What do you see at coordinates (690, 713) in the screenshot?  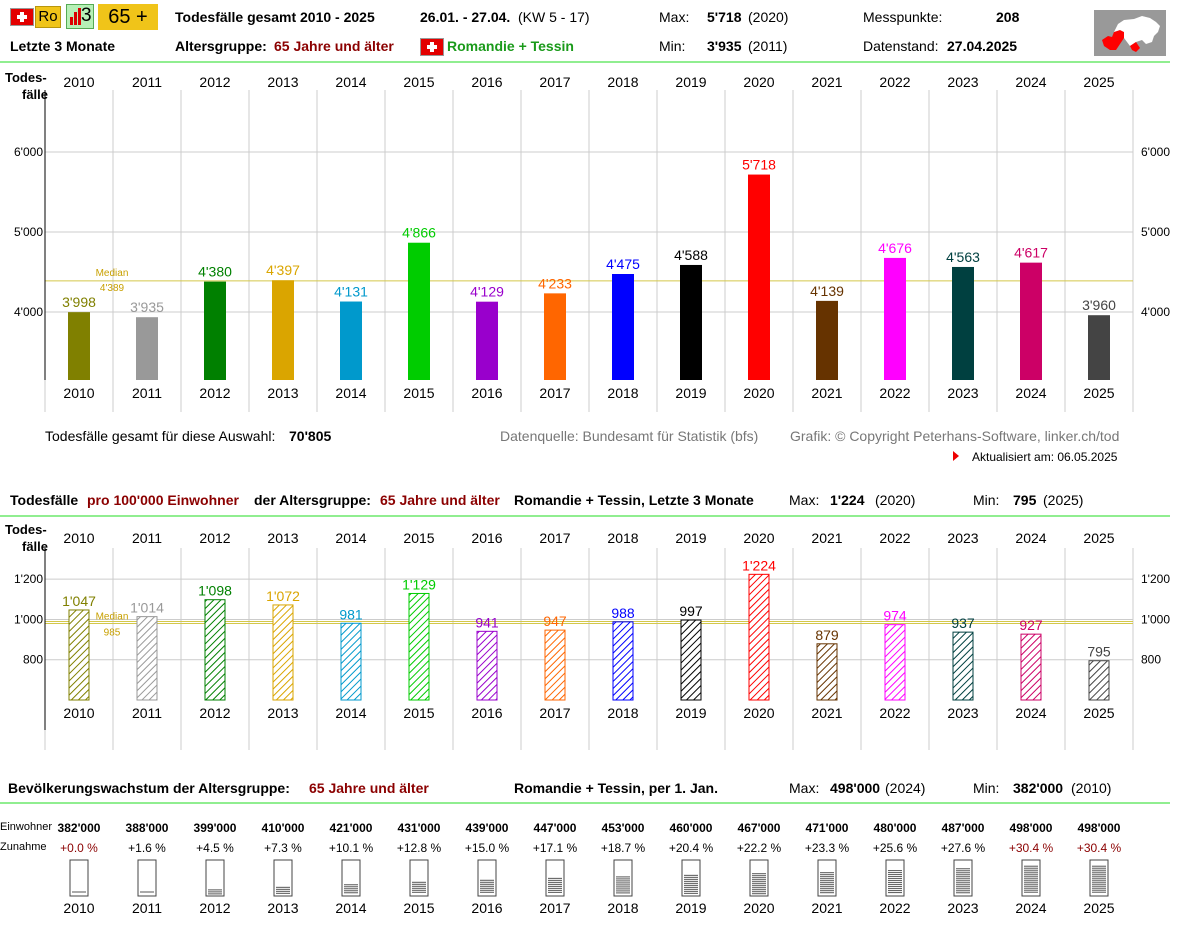 I see `x-tick-label: 2019` at bounding box center [690, 713].